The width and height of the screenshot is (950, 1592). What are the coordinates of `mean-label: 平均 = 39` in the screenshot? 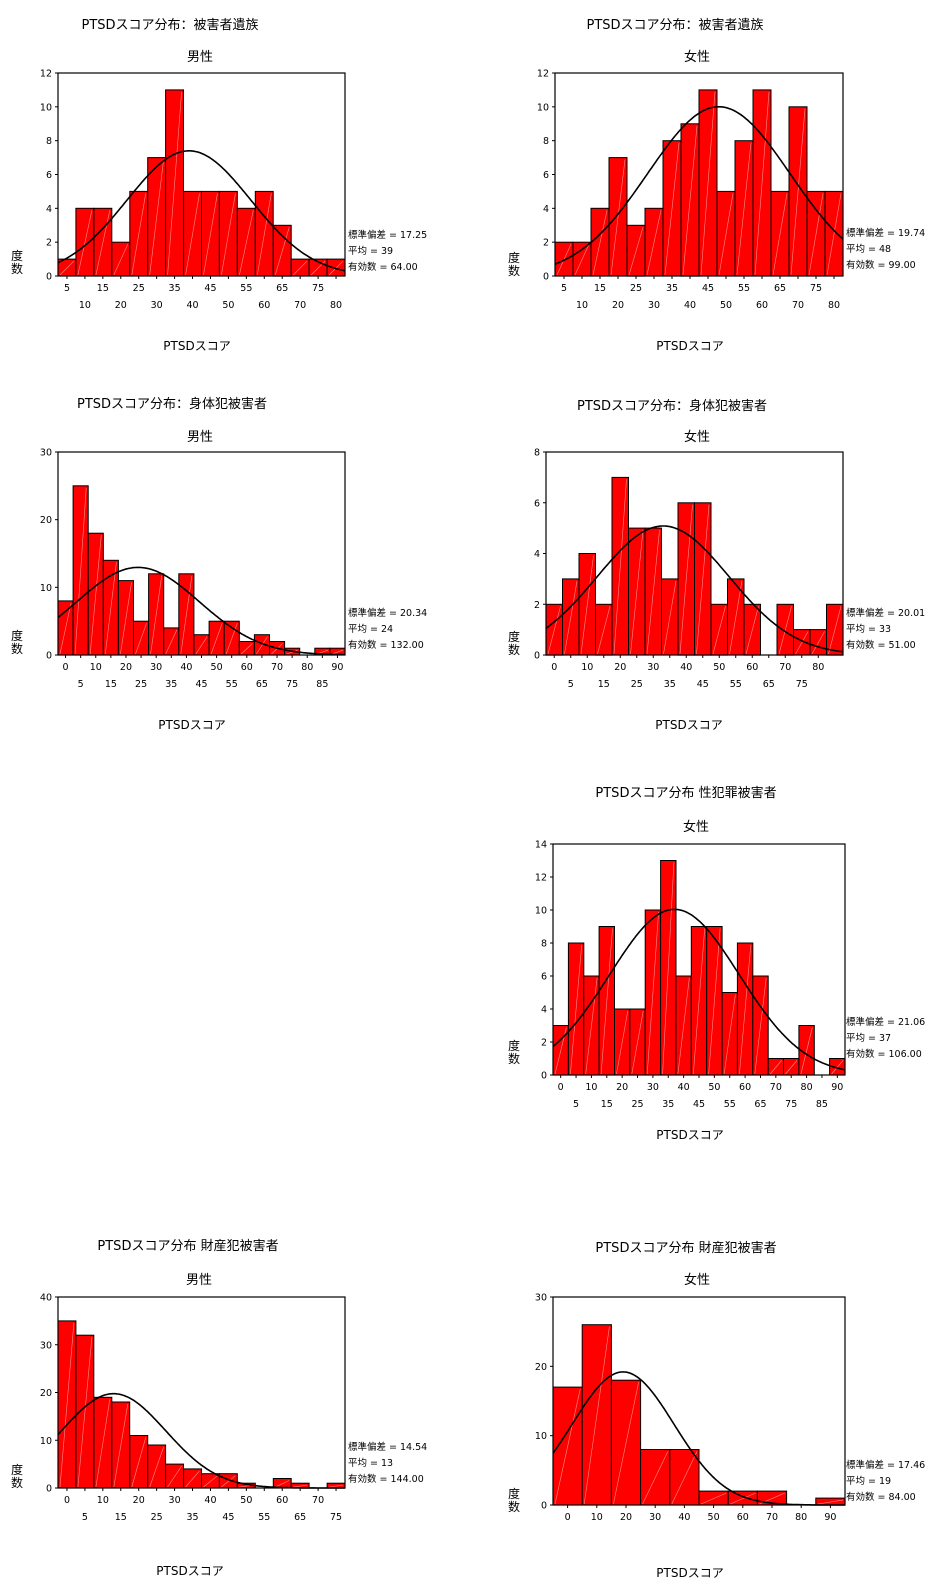 It's located at (371, 251).